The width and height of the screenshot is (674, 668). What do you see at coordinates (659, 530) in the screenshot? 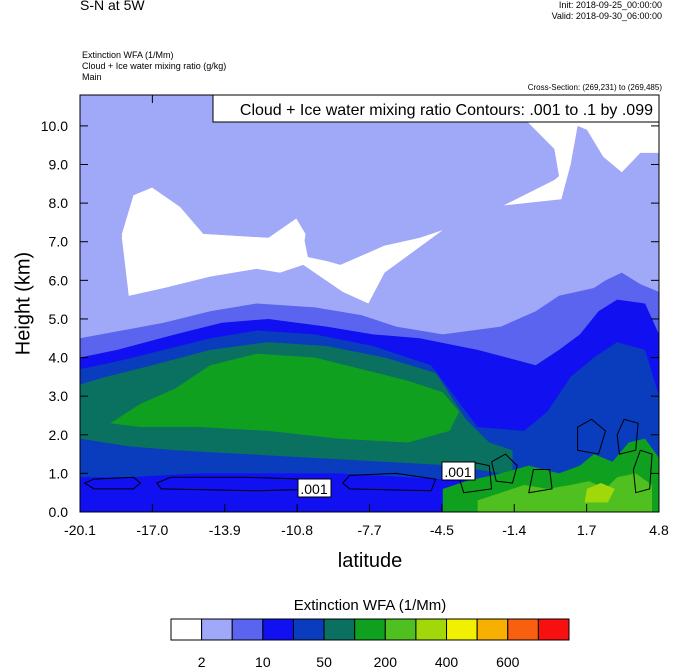
I see `x-tick-label-8: 4.8` at bounding box center [659, 530].